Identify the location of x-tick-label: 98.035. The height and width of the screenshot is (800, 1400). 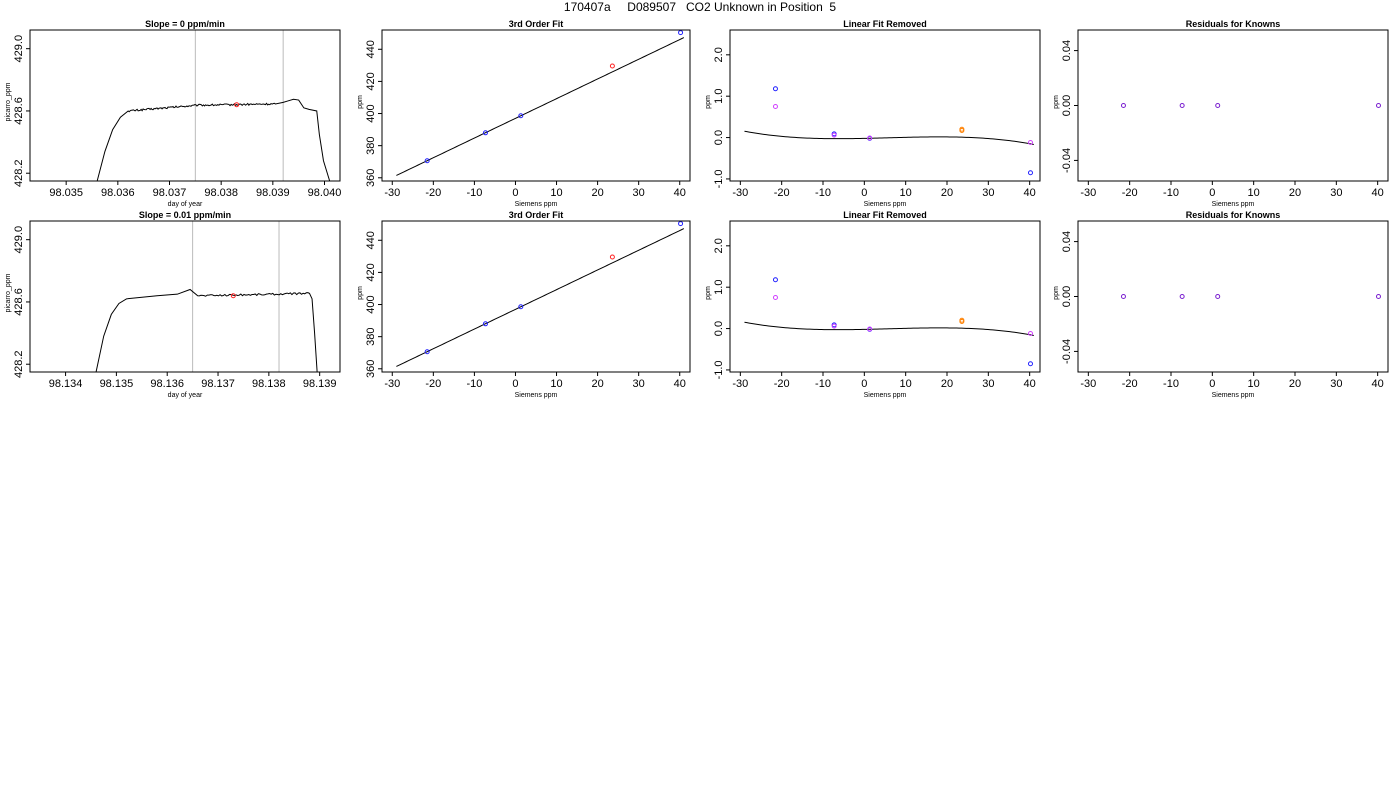
(66, 193).